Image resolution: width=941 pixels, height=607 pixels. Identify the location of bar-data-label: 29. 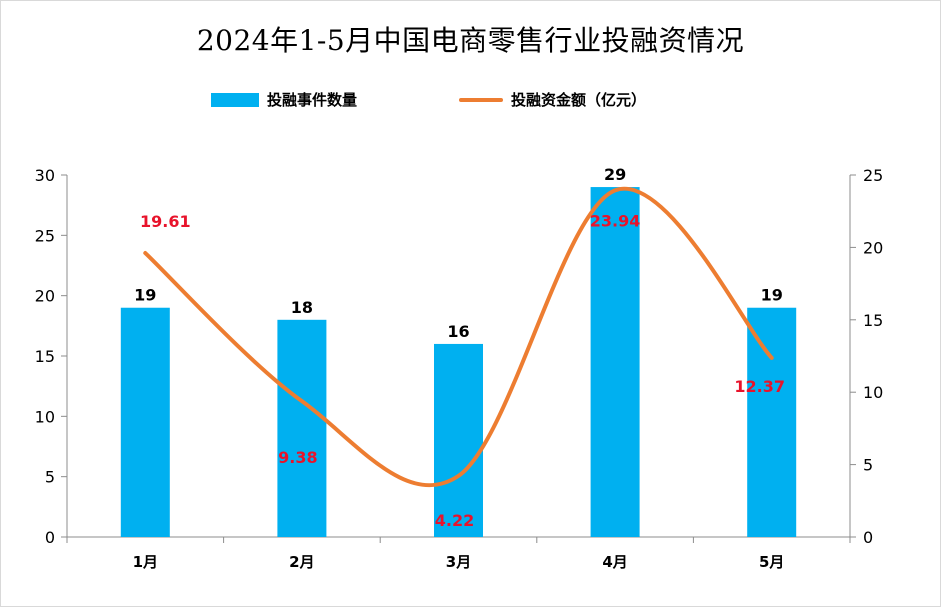
(615, 174).